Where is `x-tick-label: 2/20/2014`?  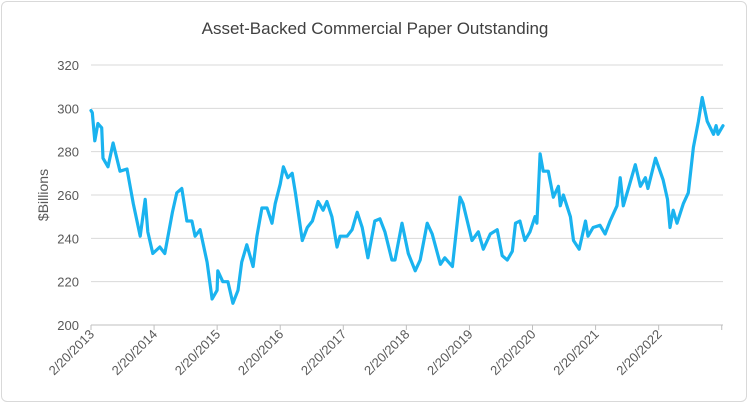
x-tick-label: 2/20/2014 is located at coordinates (135, 353).